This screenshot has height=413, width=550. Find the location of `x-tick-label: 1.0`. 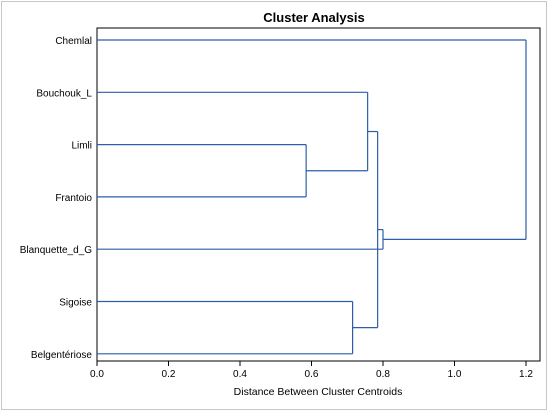

x-tick-label: 1.0 is located at coordinates (455, 374).